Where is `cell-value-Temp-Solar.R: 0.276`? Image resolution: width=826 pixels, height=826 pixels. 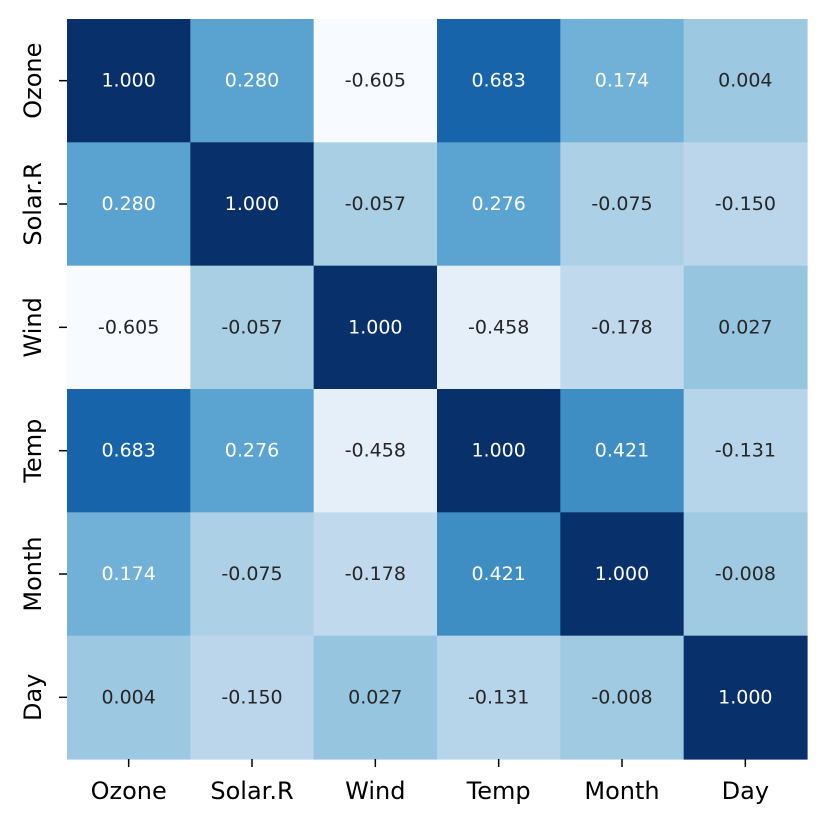
cell-value-Temp-Solar.R: 0.276 is located at coordinates (252, 451).